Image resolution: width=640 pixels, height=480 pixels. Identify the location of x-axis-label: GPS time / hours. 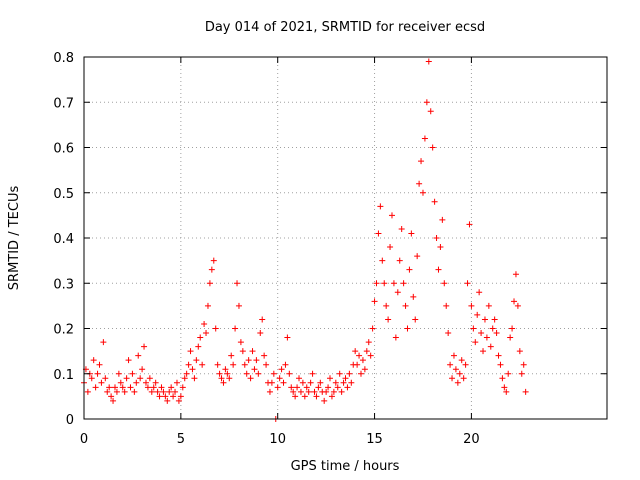
(345, 466).